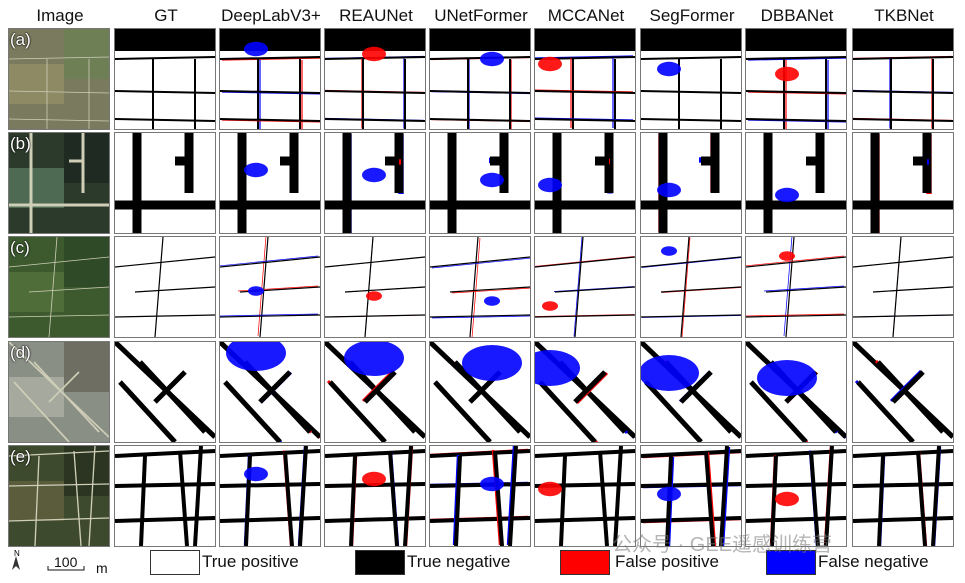 This screenshot has height=583, width=965. Describe the element at coordinates (791, 562) in the screenshot. I see `legend-swatch-fn` at that location.